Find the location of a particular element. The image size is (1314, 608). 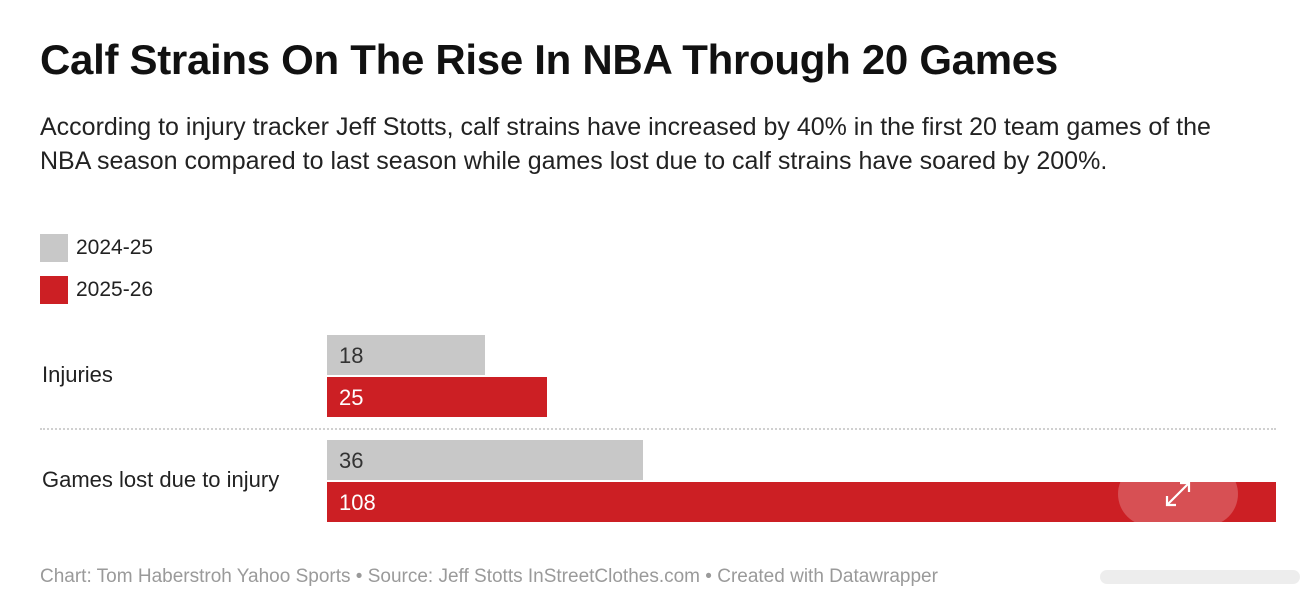

bar-value-label: 18 is located at coordinates (351, 355).